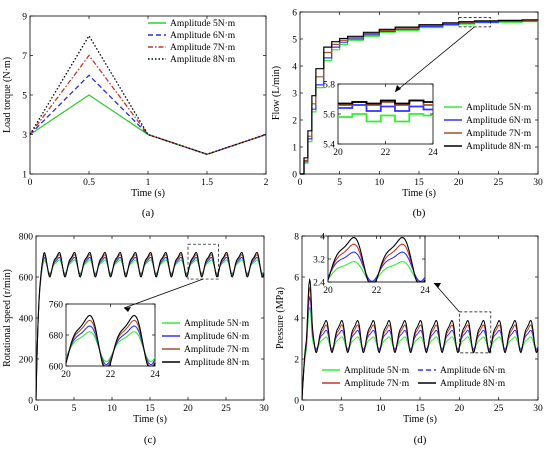 This screenshot has width=550, height=449. I want to click on panel-c-ytick-label: 600, so click(26, 279).